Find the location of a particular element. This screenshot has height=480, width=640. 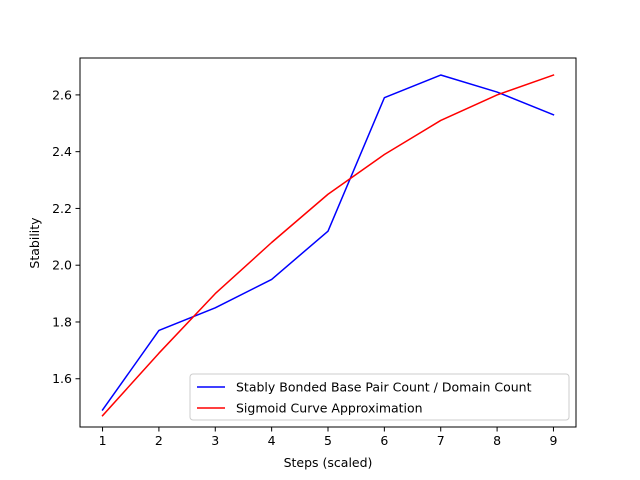

y-axis-label: Stability is located at coordinates (34, 243).